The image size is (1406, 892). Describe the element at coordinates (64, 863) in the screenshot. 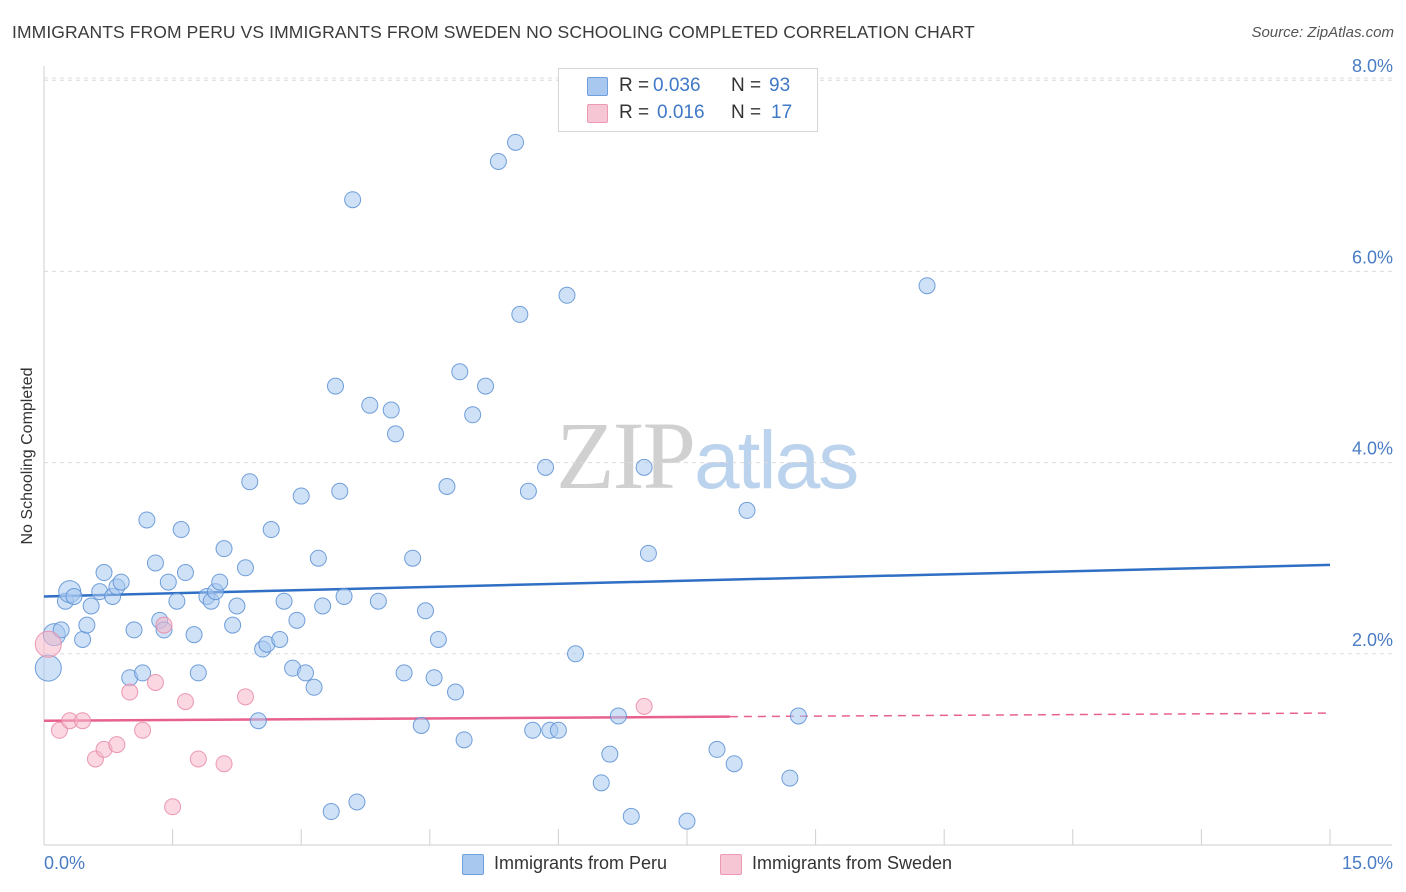

I see `x-tick-label-min: 0.0%` at that location.